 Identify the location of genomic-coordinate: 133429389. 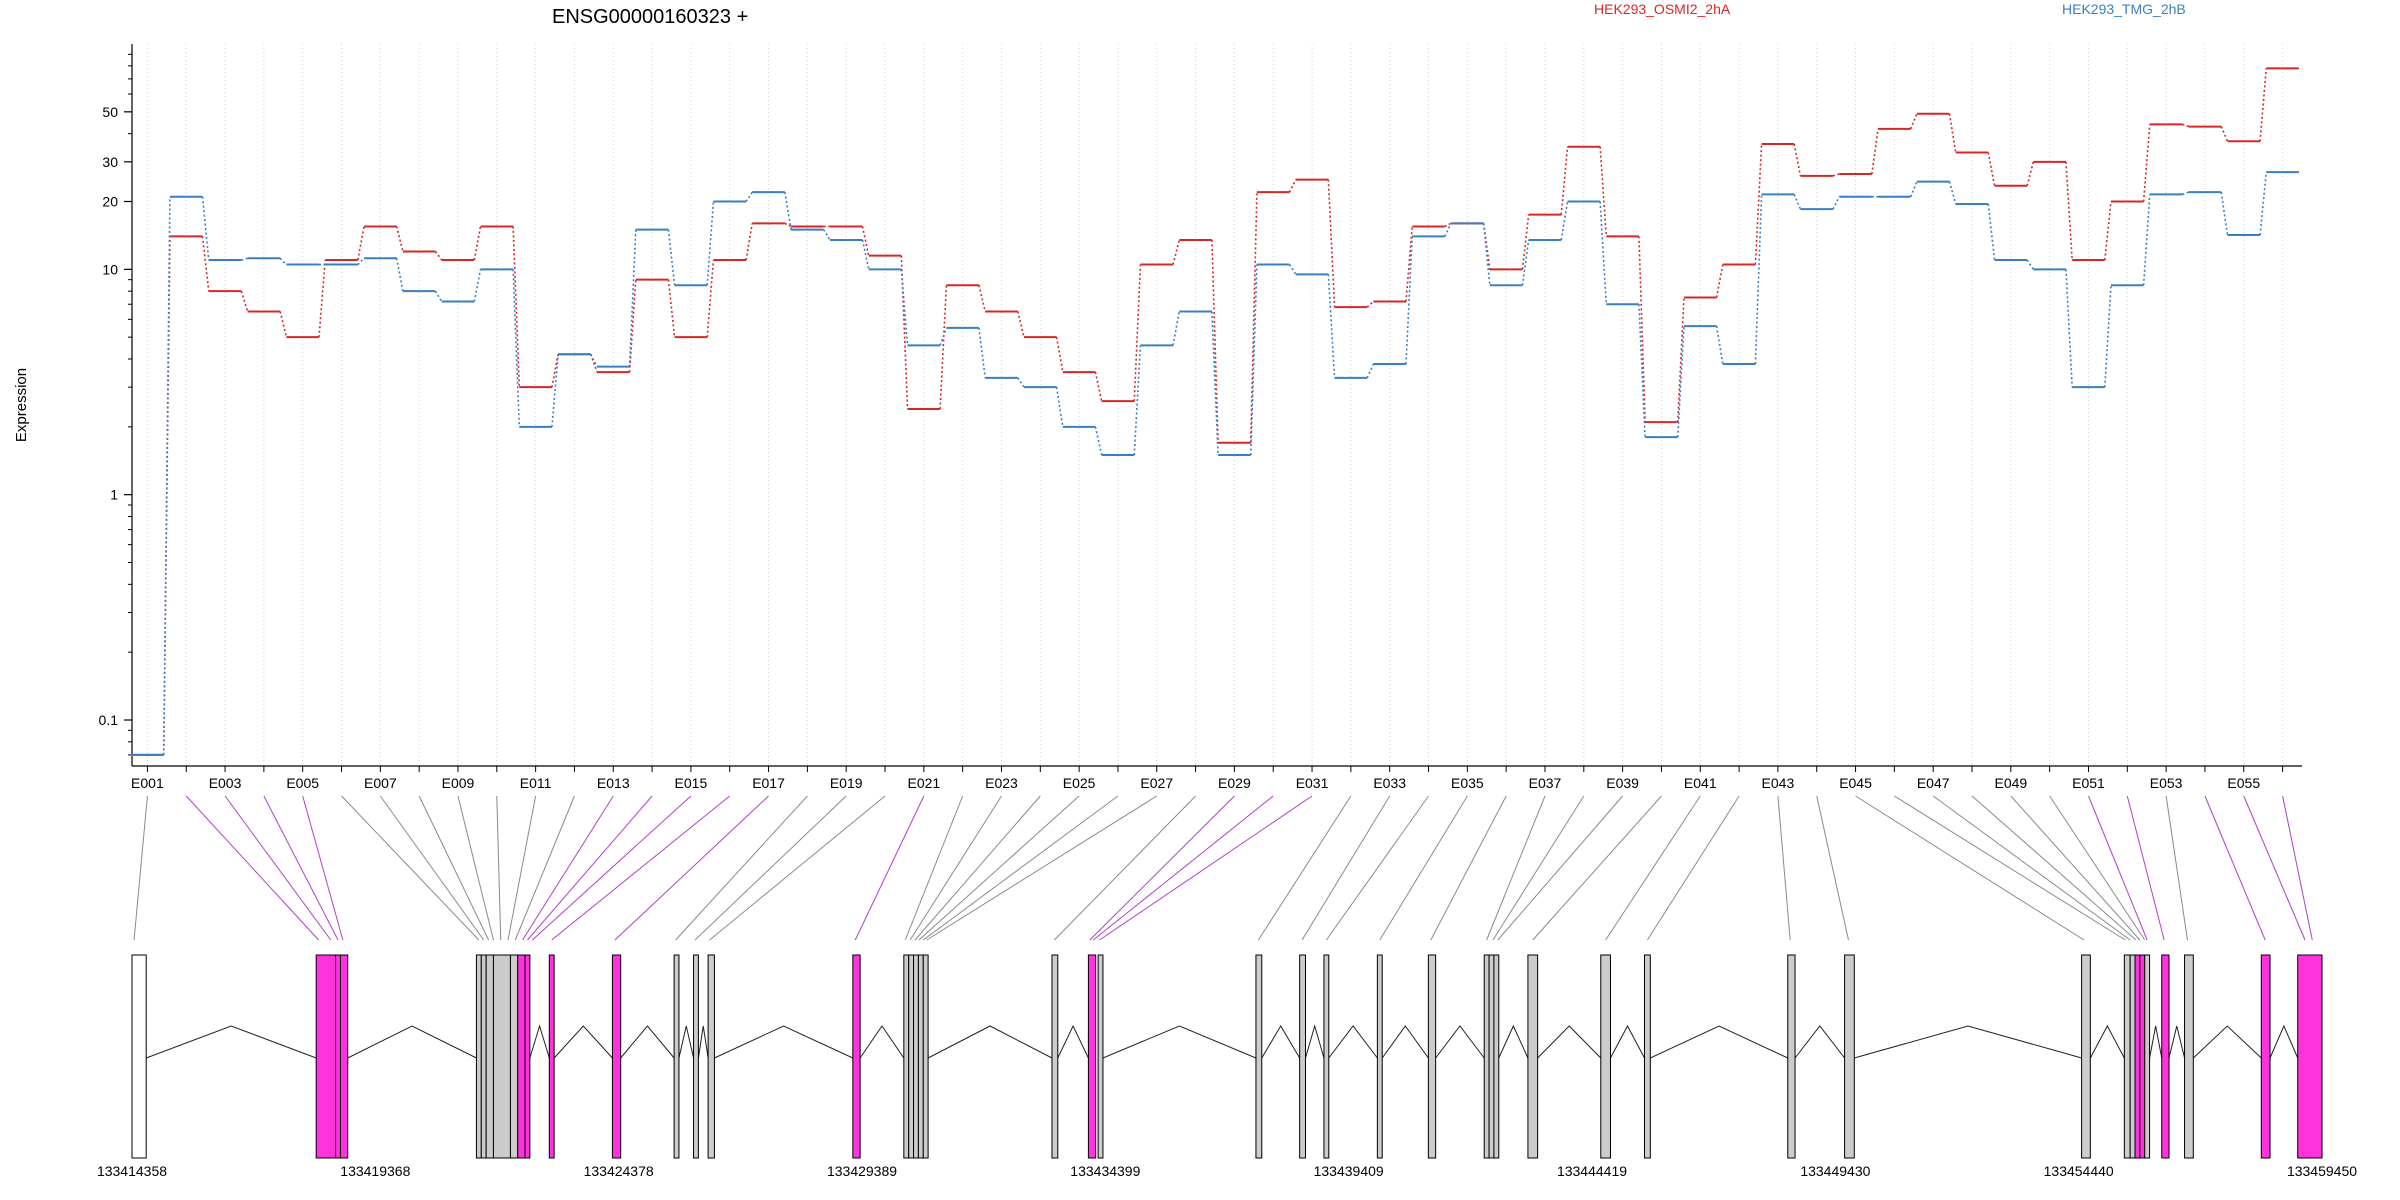
(862, 1171).